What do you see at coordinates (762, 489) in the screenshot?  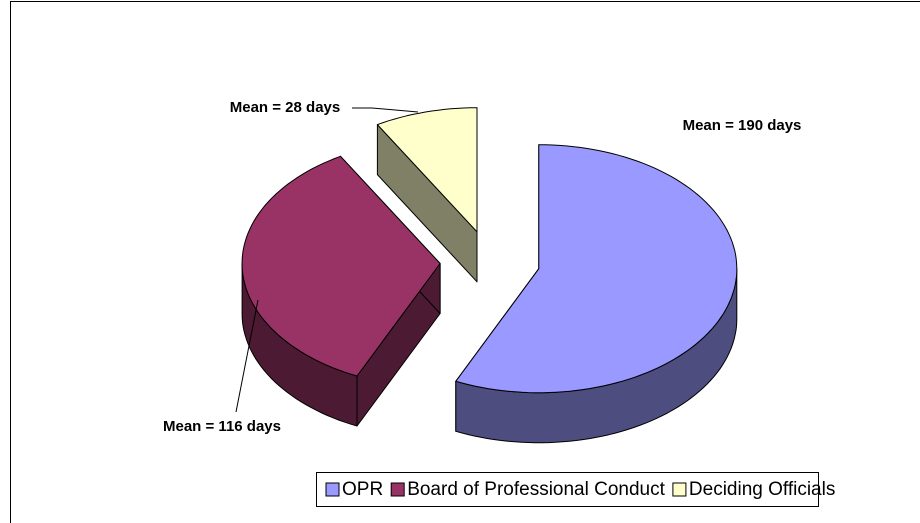 I see `legend-label: Deciding Officials` at bounding box center [762, 489].